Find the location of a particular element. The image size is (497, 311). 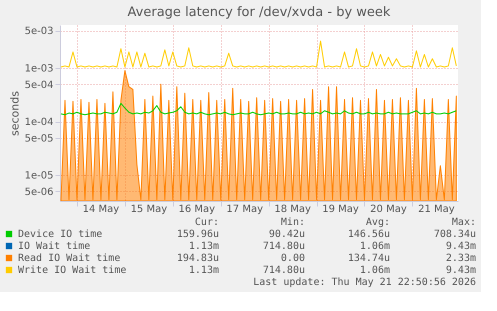

x-tick-label: 21 May is located at coordinates (436, 209).